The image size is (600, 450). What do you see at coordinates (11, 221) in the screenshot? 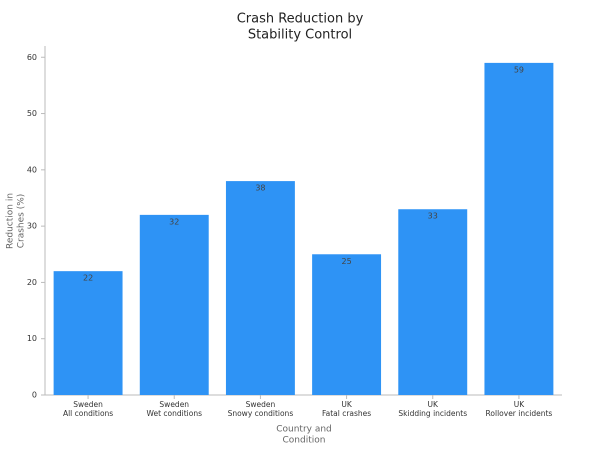
I see `y-axis-label-line: Reduction in` at bounding box center [11, 221].